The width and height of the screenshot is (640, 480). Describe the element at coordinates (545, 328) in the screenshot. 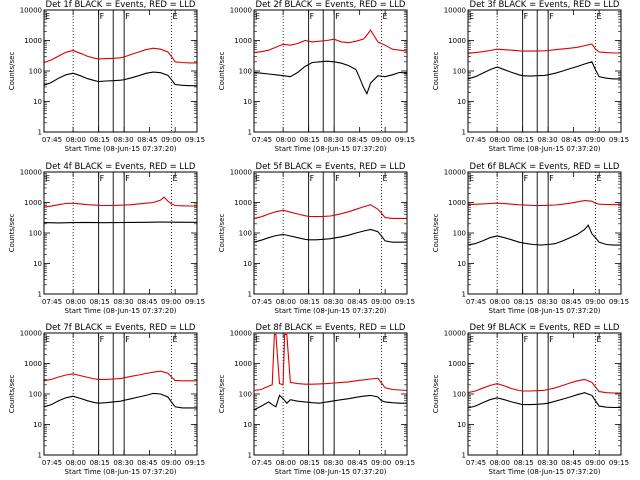

I see `panel-title: Det 9f BLACK = Events, RED = LLD` at that location.